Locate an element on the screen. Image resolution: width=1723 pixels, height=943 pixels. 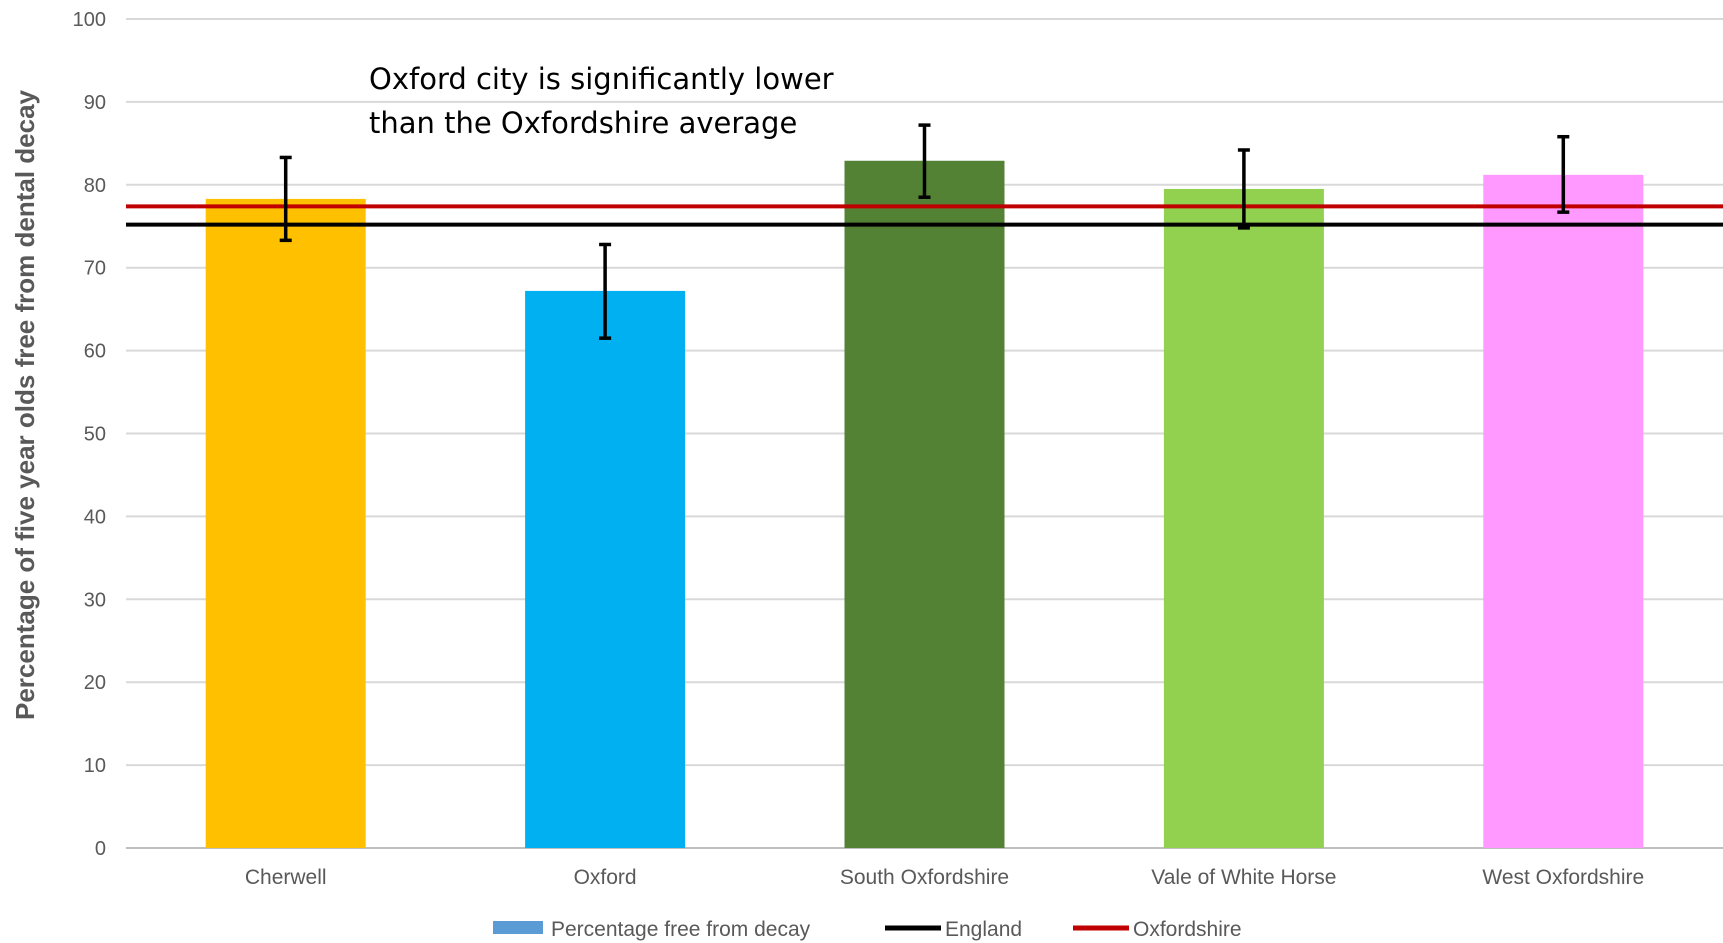
x-tick-label: Cherwell is located at coordinates (286, 877).